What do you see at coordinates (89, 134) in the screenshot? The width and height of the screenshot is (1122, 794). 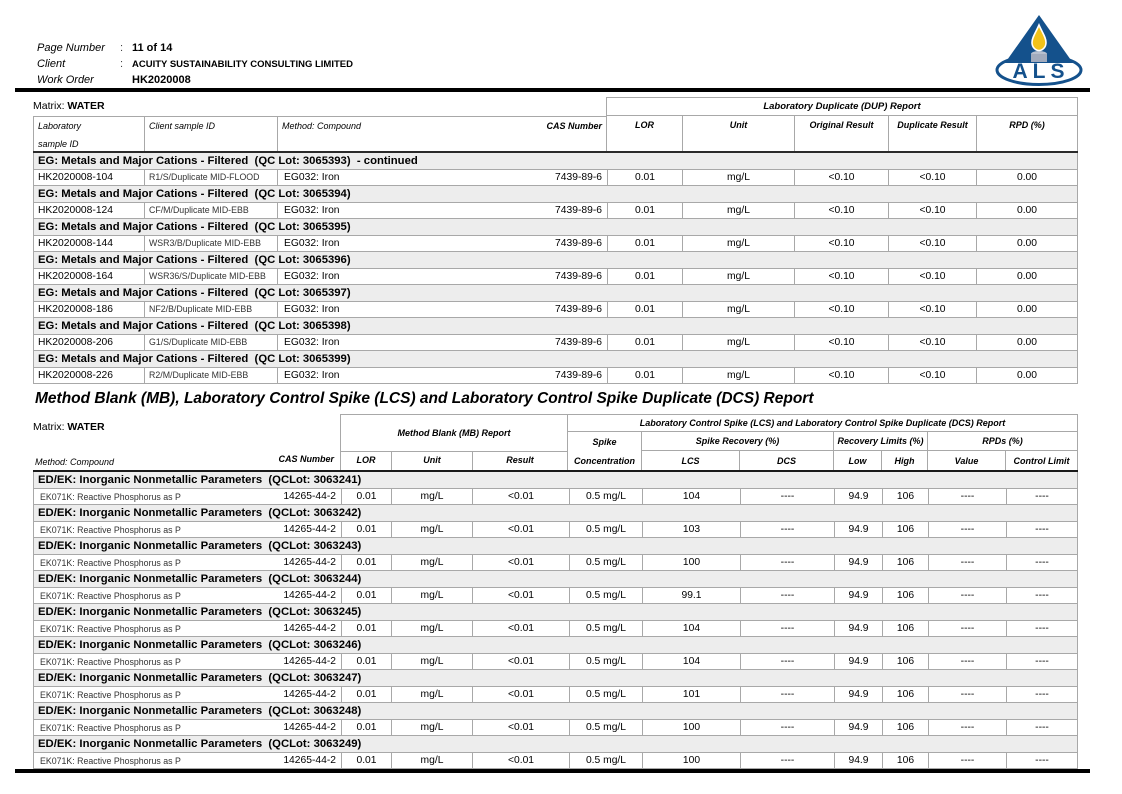 I see `col-header-laboratory-sample-id: Laboratory sample ID` at bounding box center [89, 134].